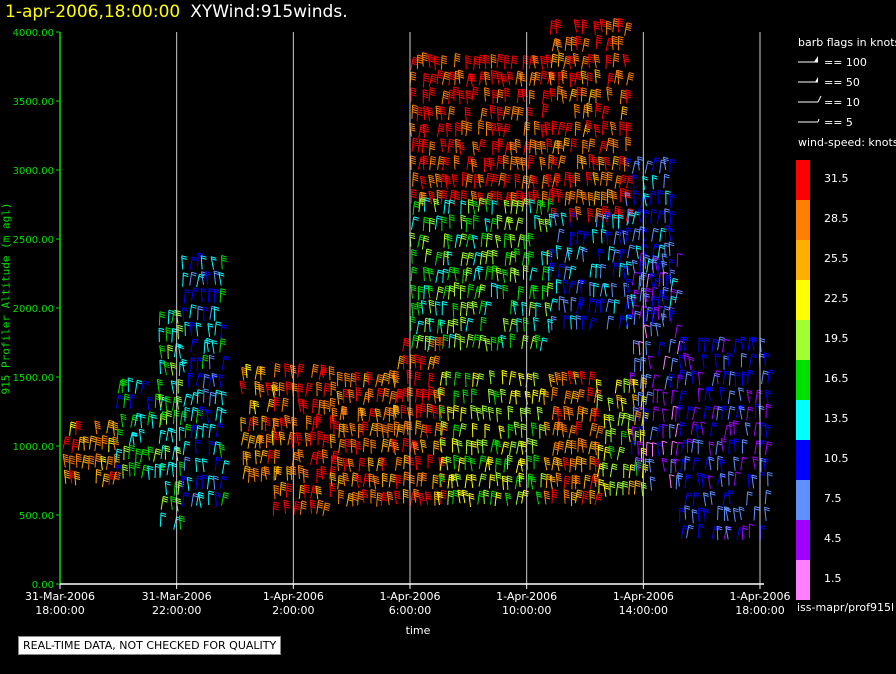 This screenshot has height=674, width=896. I want to click on x-tick-label: 14:00:00, so click(643, 610).